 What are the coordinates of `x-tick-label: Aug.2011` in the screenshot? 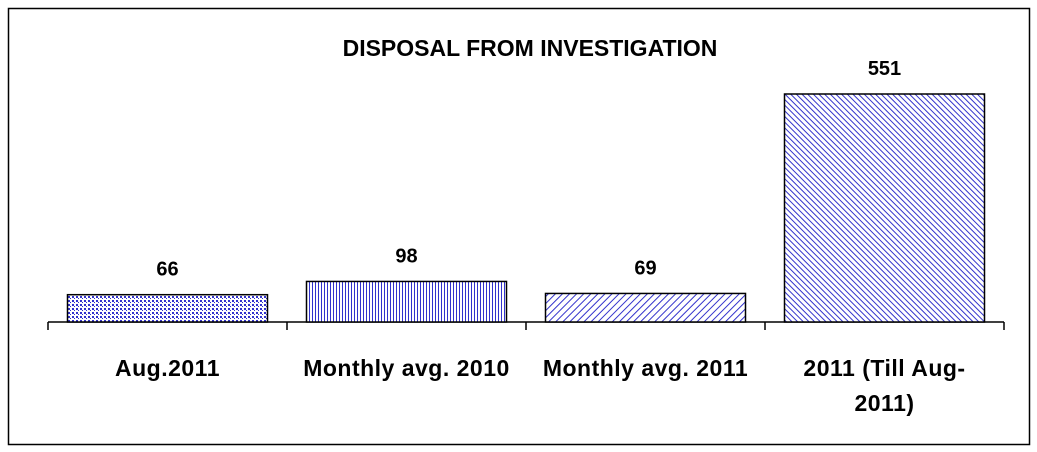 It's located at (167, 368).